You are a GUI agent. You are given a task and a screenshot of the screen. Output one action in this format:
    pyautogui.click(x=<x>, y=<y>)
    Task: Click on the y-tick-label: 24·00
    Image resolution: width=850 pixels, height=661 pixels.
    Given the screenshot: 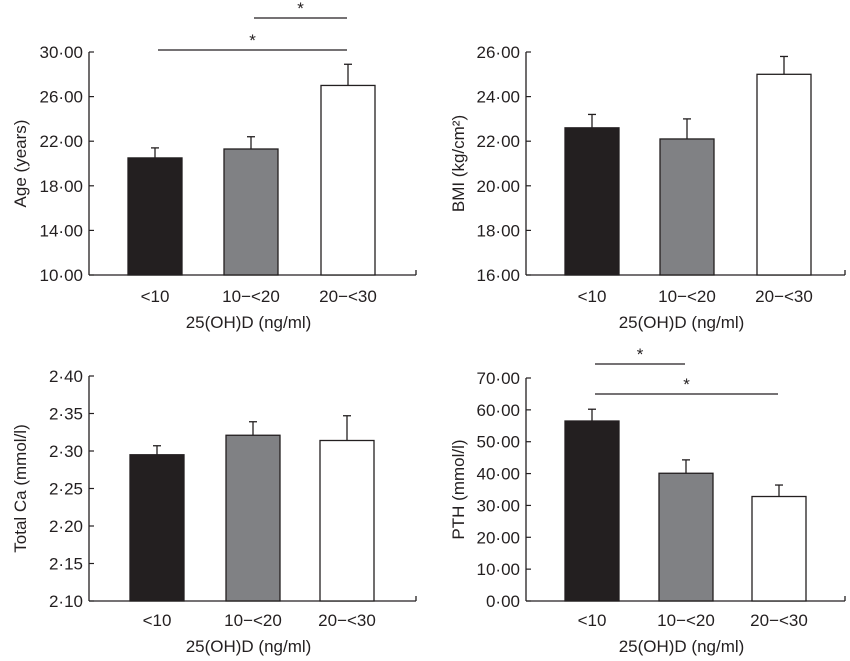 What is the action you would take?
    pyautogui.click(x=498, y=97)
    